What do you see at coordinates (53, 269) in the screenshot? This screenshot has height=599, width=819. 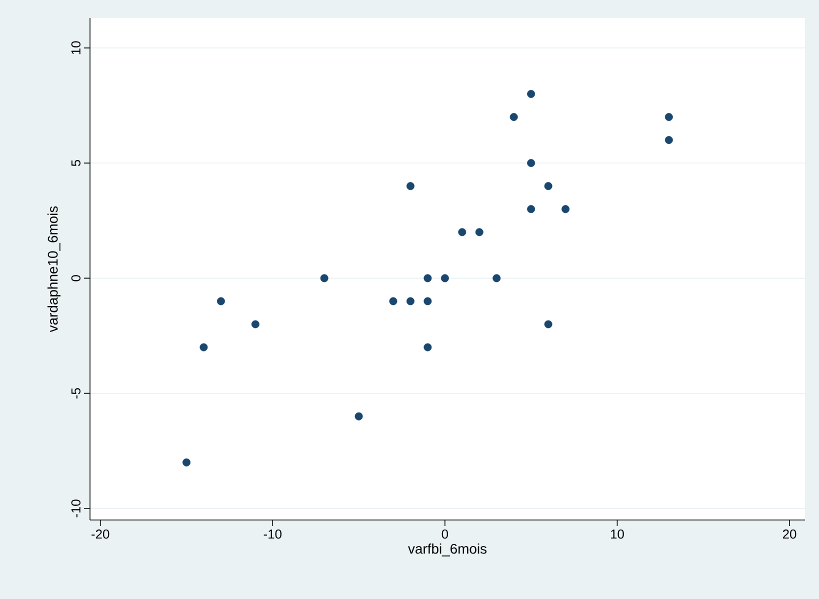 I see `y-axis-title: vardaphne10_6mois` at bounding box center [53, 269].